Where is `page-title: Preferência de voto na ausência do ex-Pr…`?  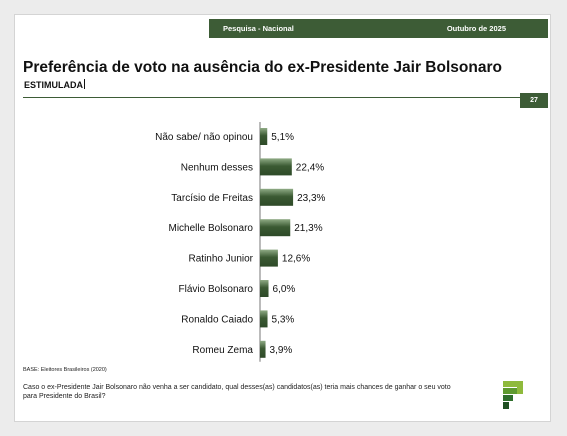
page-title: Preferência de voto na ausência do ex-Pr… is located at coordinates (262, 67).